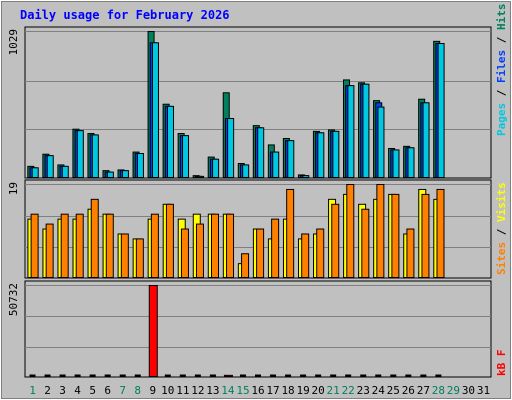 The image size is (512, 400). Describe the element at coordinates (468, 390) in the screenshot. I see `day-label: 30` at that location.